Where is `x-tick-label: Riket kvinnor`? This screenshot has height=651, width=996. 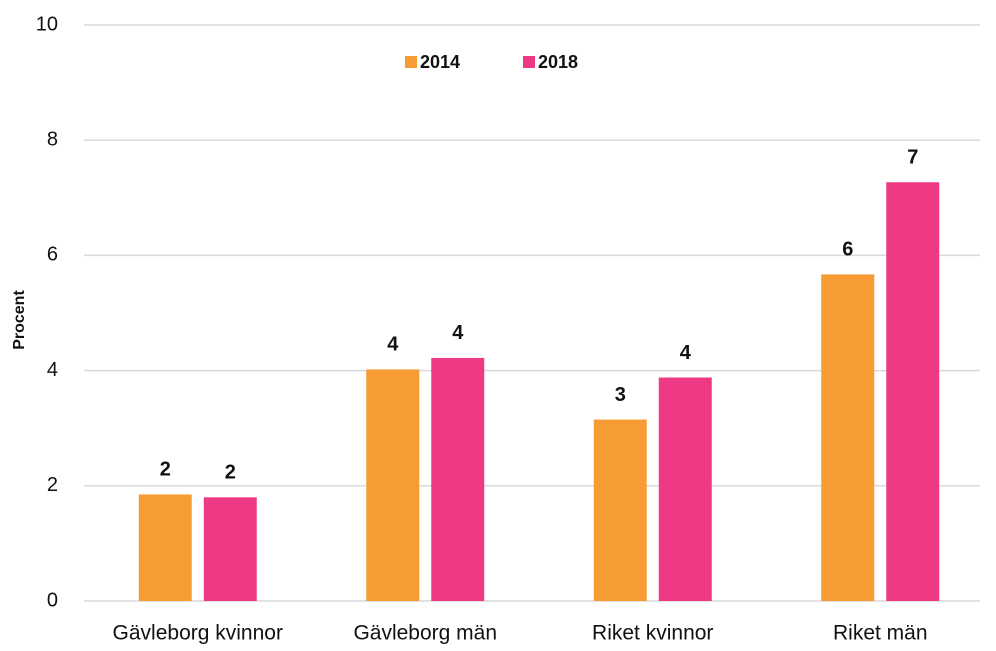 x-tick-label: Riket kvinnor is located at coordinates (652, 633).